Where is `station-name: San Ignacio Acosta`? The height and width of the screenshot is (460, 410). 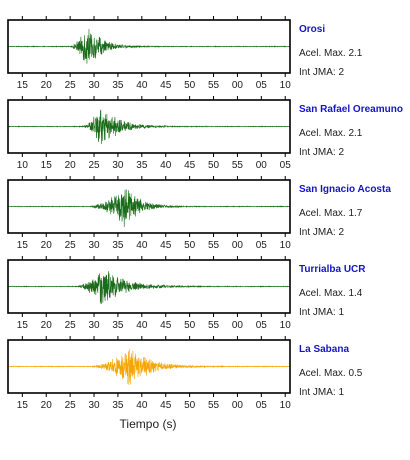 station-name: San Ignacio Acosta is located at coordinates (345, 189).